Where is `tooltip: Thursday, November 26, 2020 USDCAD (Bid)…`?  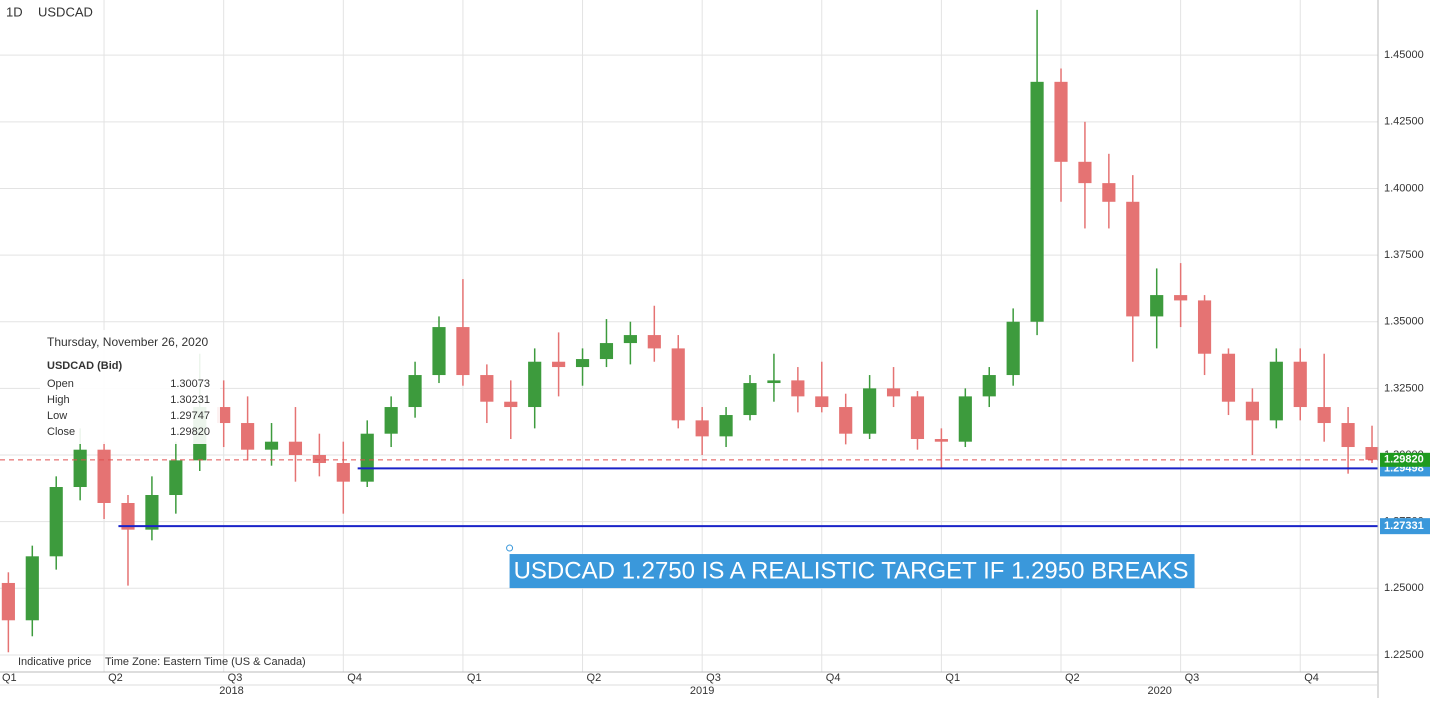
tooltip: Thursday, November 26, 2020 USDCAD (Bid)… is located at coordinates (130, 387).